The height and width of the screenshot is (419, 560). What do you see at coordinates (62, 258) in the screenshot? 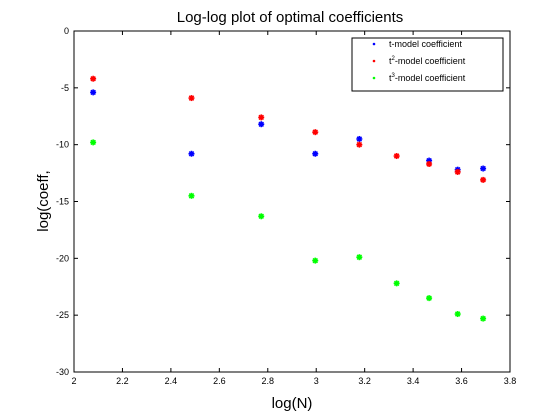
I see `y-tick-label: -20` at bounding box center [62, 258].